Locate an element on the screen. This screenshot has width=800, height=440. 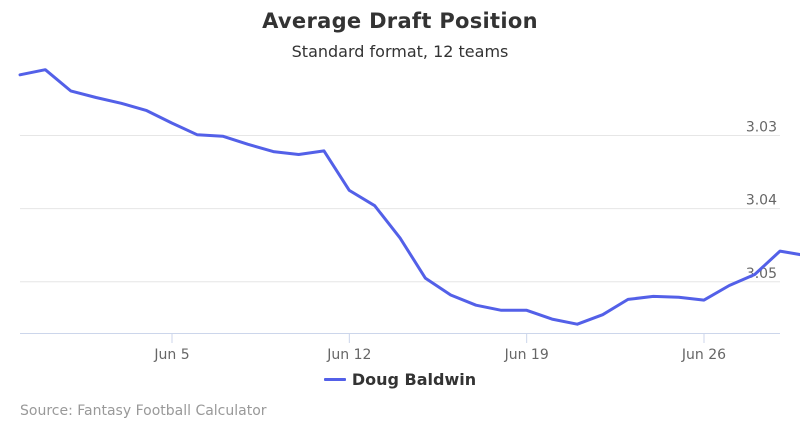
legend-label-doug-baldwin: Doug Baldwin is located at coordinates (414, 379).